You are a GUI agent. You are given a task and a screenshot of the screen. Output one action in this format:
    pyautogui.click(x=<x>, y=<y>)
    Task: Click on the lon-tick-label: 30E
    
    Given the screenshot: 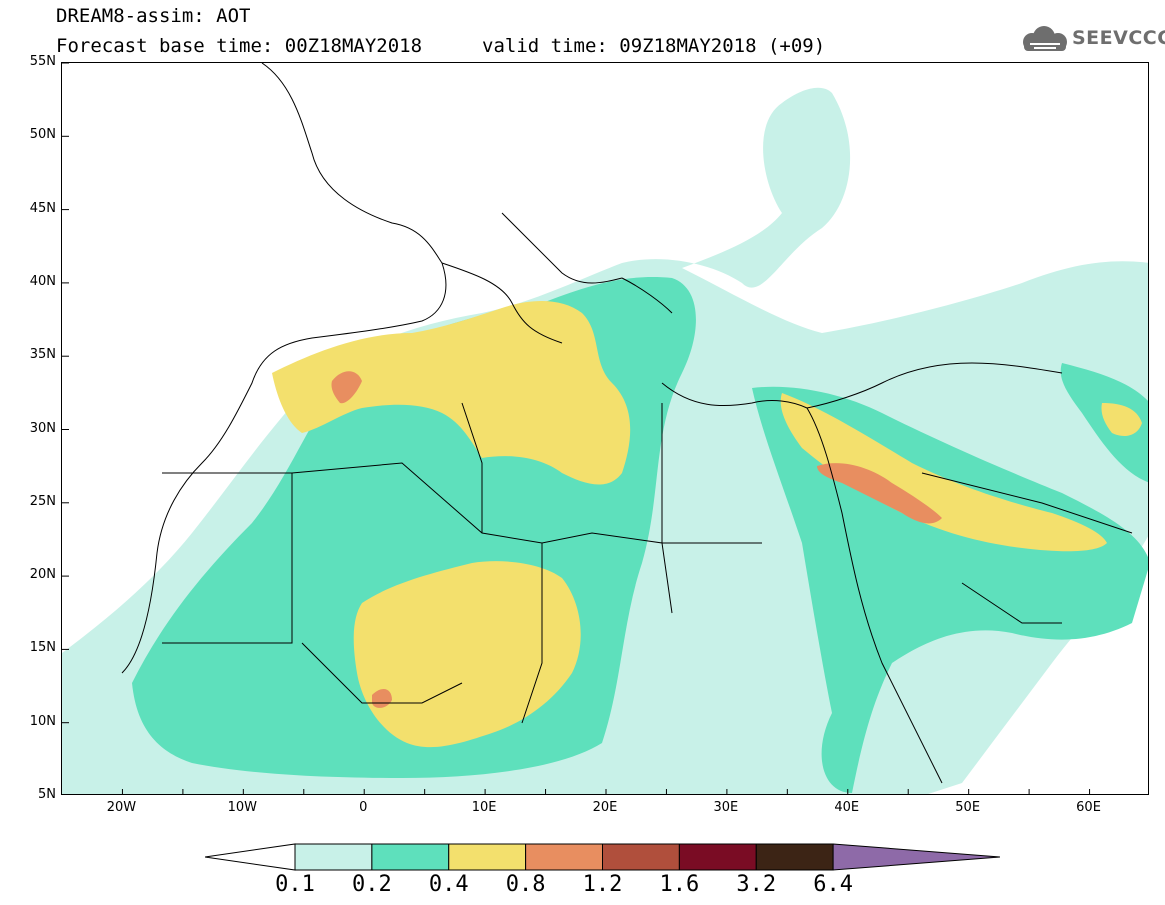 What is the action you would take?
    pyautogui.click(x=726, y=807)
    